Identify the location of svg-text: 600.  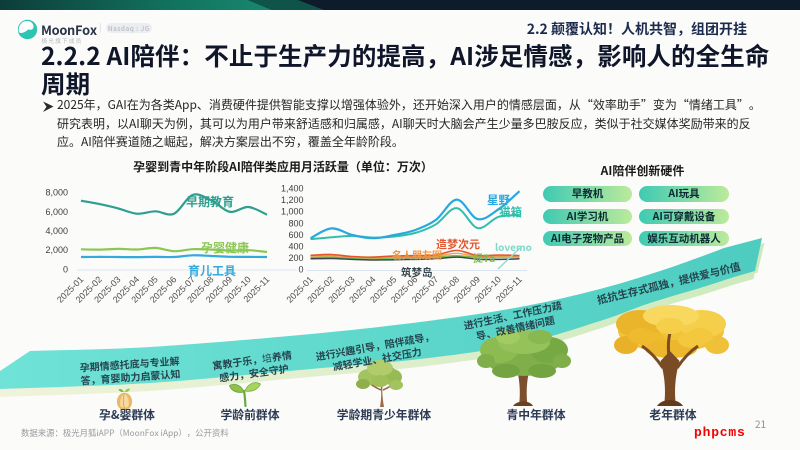
(295, 235).